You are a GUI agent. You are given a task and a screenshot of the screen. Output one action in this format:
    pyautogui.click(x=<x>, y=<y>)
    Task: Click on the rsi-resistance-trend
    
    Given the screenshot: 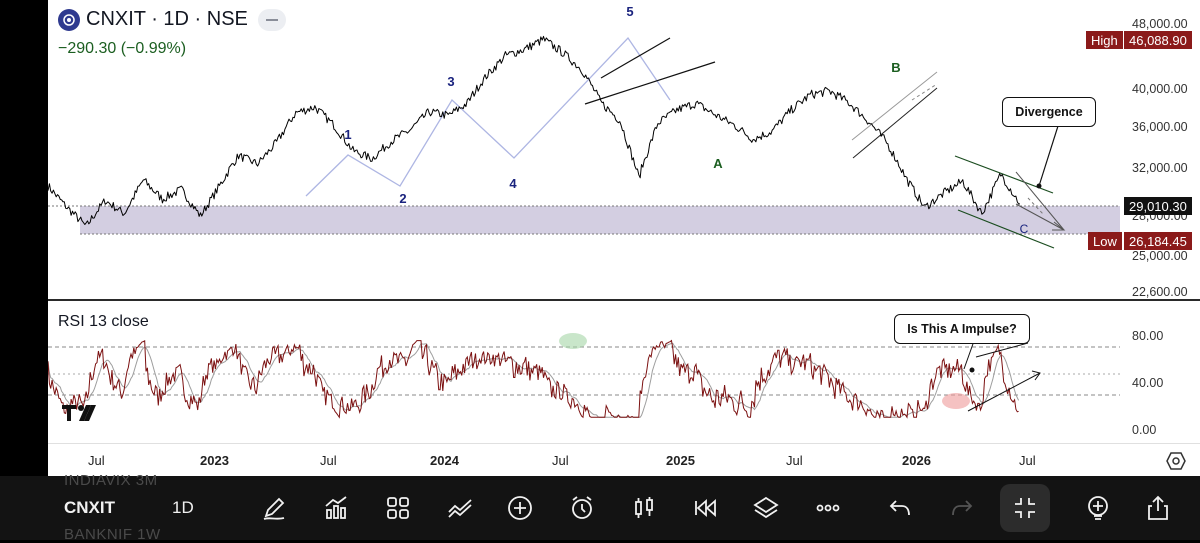 What is the action you would take?
    pyautogui.click(x=1002, y=350)
    